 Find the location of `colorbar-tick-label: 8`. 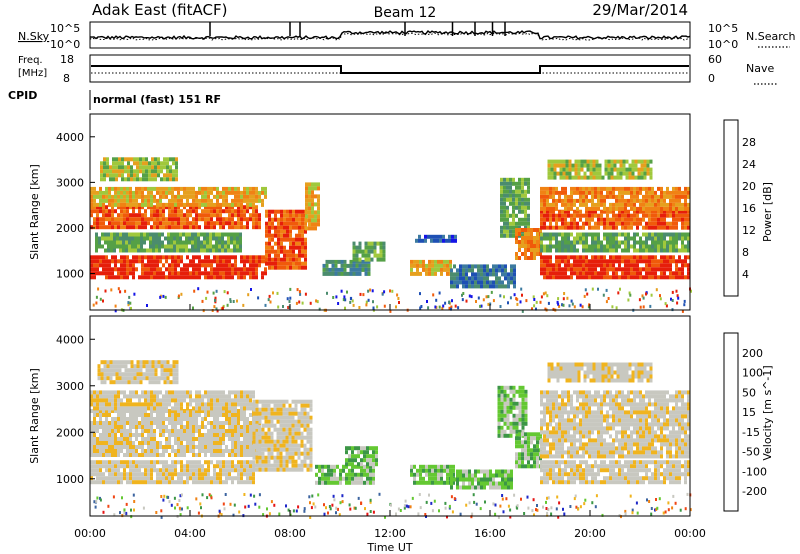

colorbar-tick-label: 8 is located at coordinates (745, 252).